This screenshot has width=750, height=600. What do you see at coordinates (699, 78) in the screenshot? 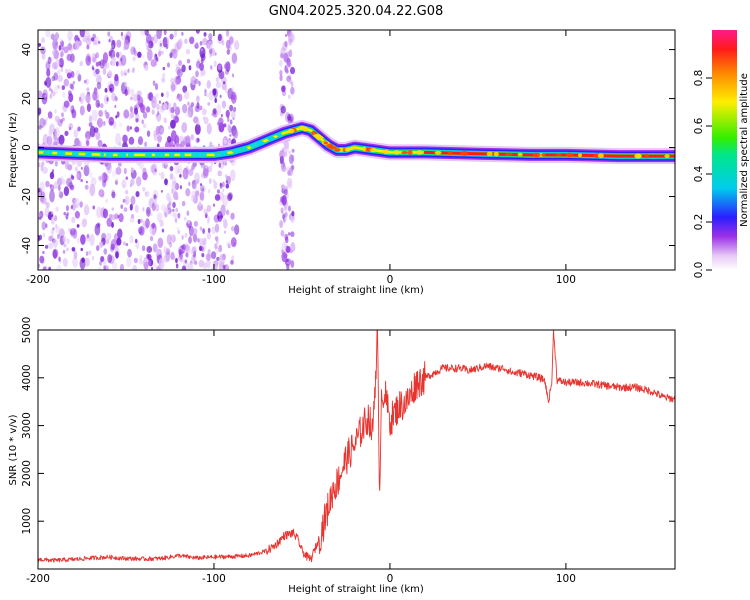
I see `colorbar-tick-label: 0.8` at bounding box center [699, 78].